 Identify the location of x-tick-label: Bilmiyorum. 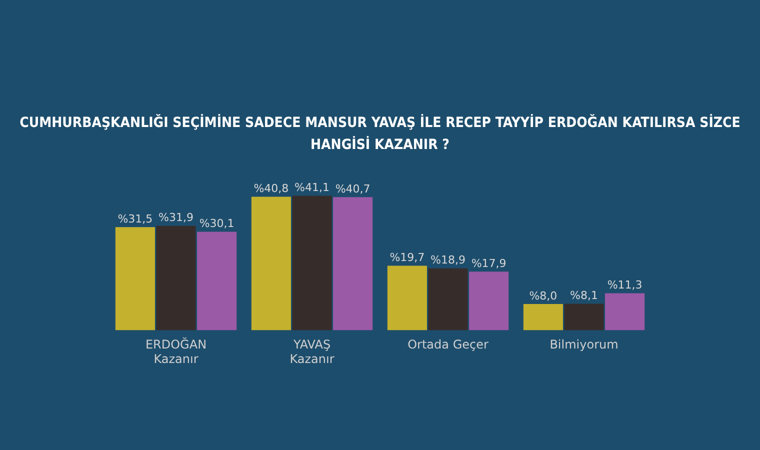
(584, 345).